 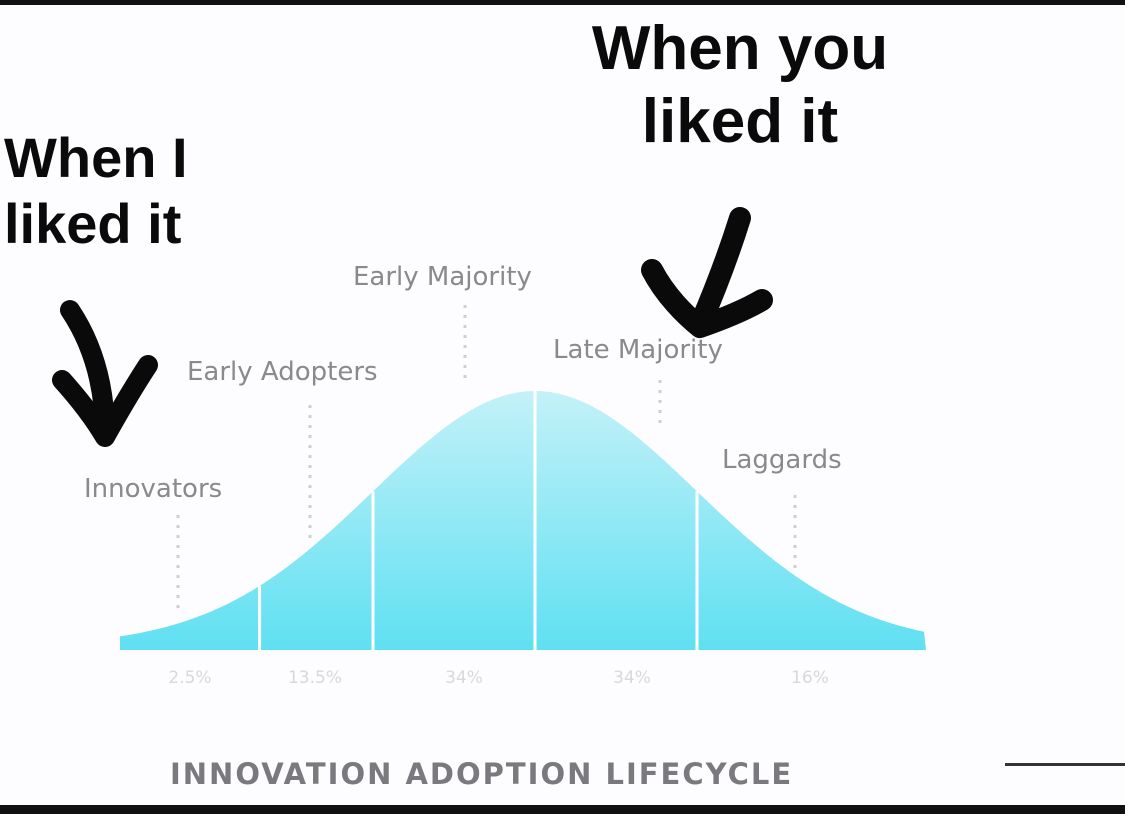 I want to click on right-arrow-icon, so click(x=707, y=272).